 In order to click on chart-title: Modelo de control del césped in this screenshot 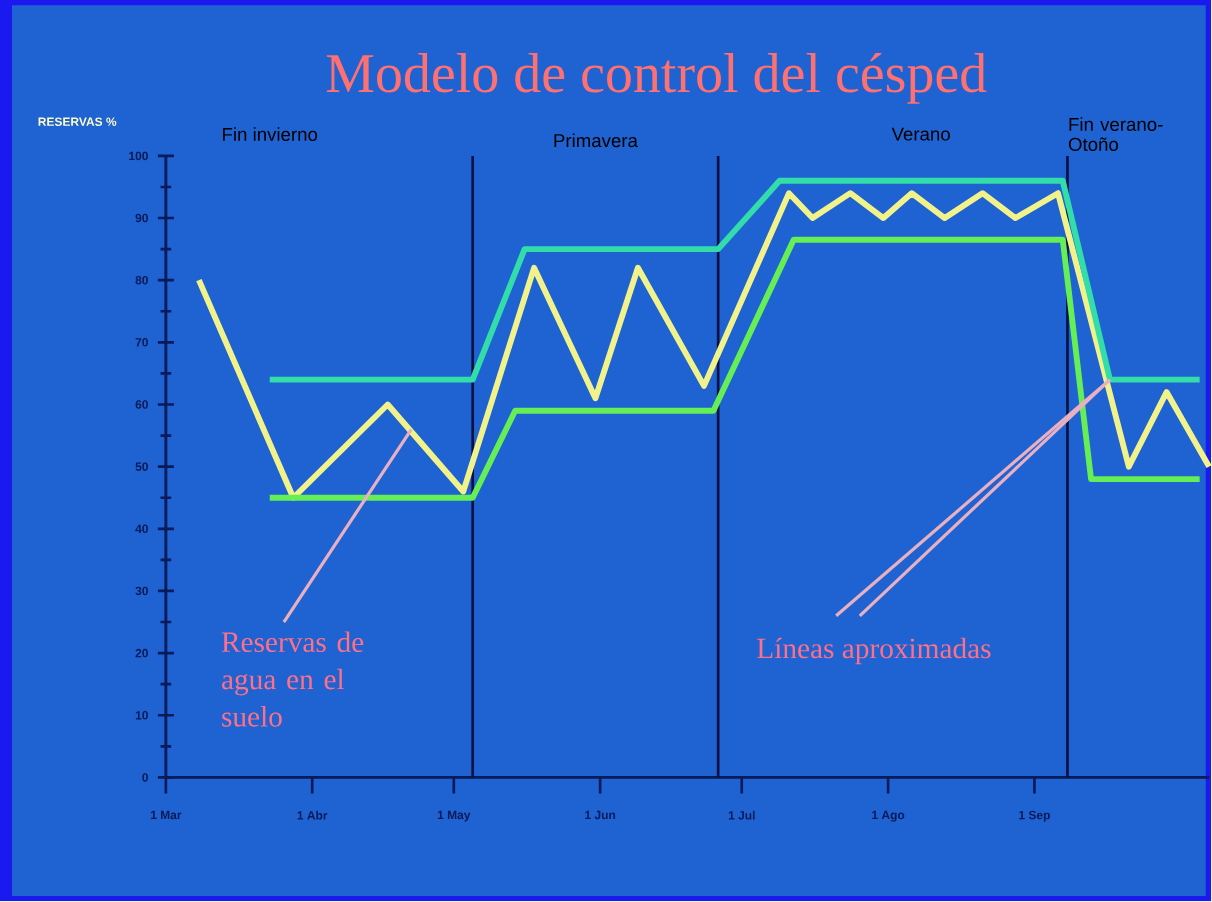, I will do `click(656, 79)`.